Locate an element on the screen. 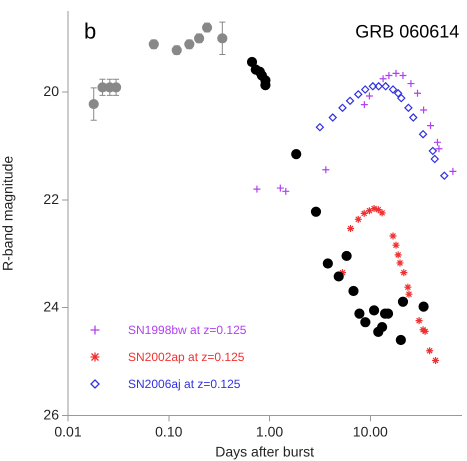 Image resolution: width=467 pixels, height=461 pixels. annotation: GRB 060614 is located at coordinates (407, 31).